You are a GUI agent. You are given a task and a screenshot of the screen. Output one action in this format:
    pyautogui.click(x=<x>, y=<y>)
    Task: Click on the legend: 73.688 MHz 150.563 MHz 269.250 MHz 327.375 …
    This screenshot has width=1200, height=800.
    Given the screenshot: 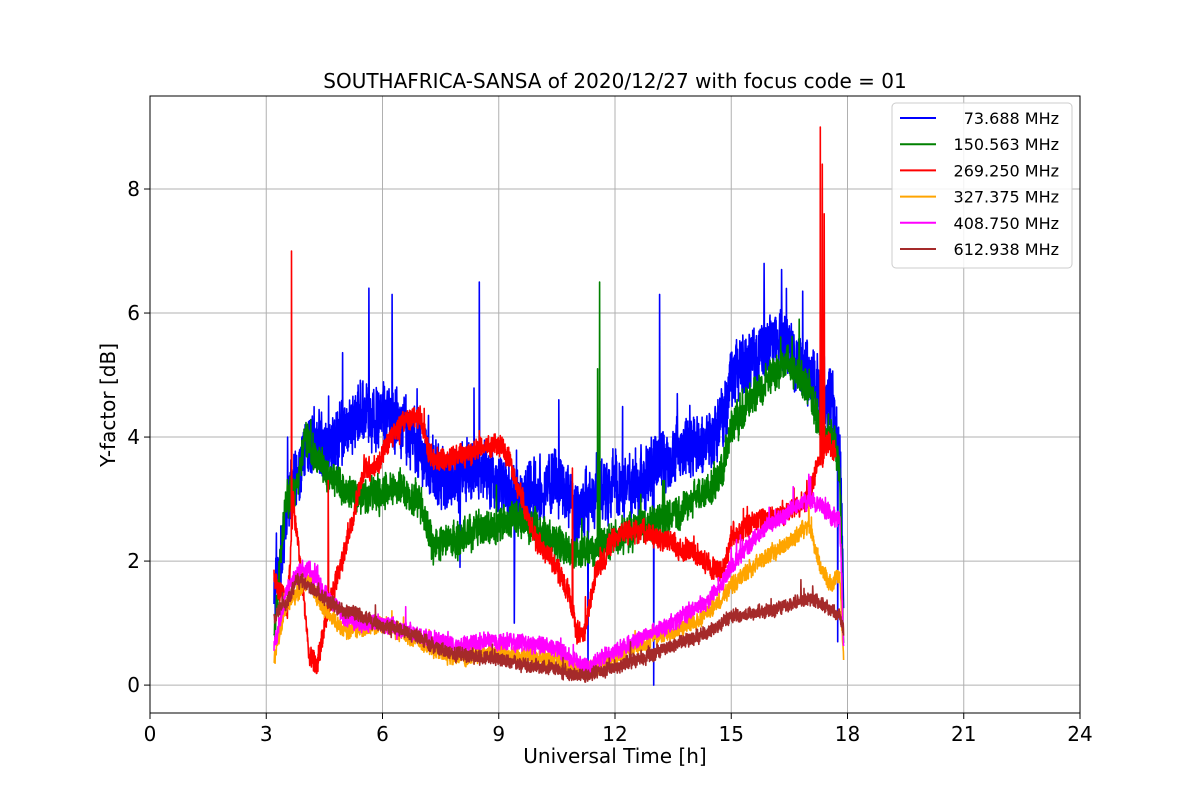 What is the action you would take?
    pyautogui.click(x=982, y=185)
    